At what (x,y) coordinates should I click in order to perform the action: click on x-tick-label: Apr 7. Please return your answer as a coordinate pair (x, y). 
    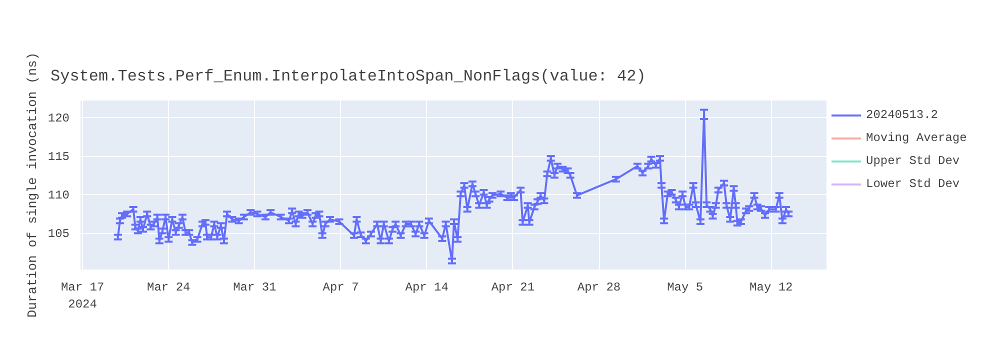
    Looking at the image, I should click on (340, 287).